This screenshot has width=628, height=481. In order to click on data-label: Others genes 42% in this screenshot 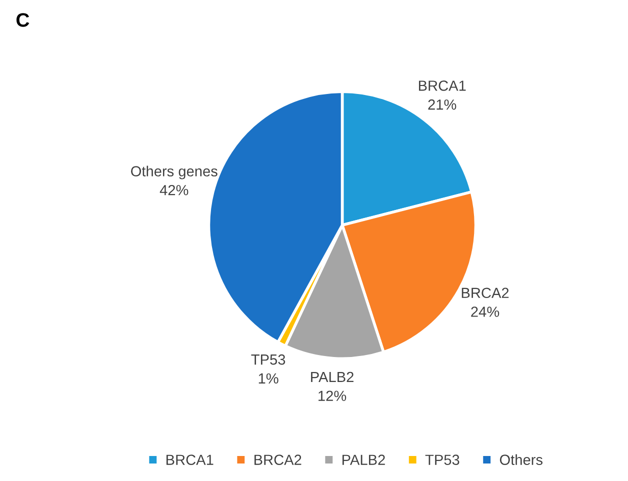, I will do `click(174, 181)`.